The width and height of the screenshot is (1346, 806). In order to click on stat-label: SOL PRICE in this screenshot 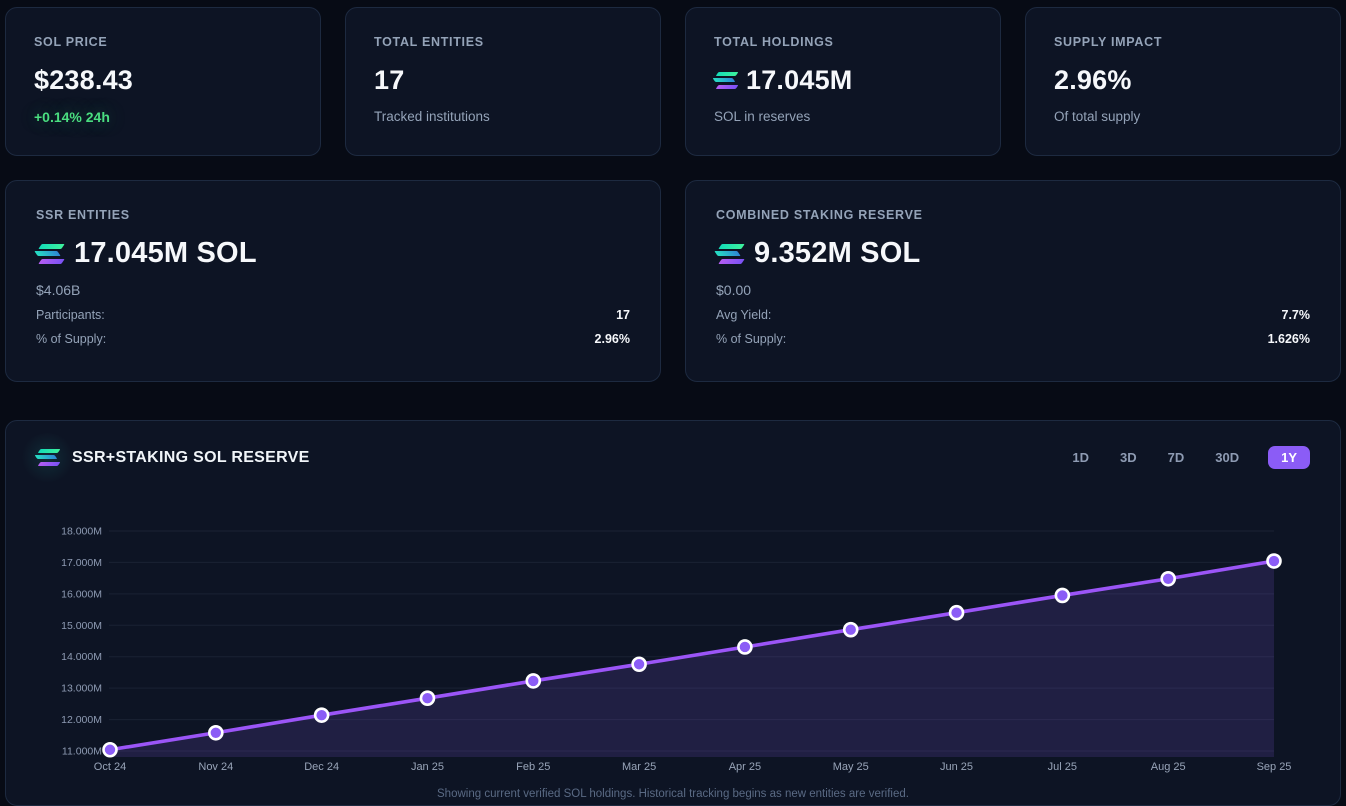, I will do `click(71, 42)`.